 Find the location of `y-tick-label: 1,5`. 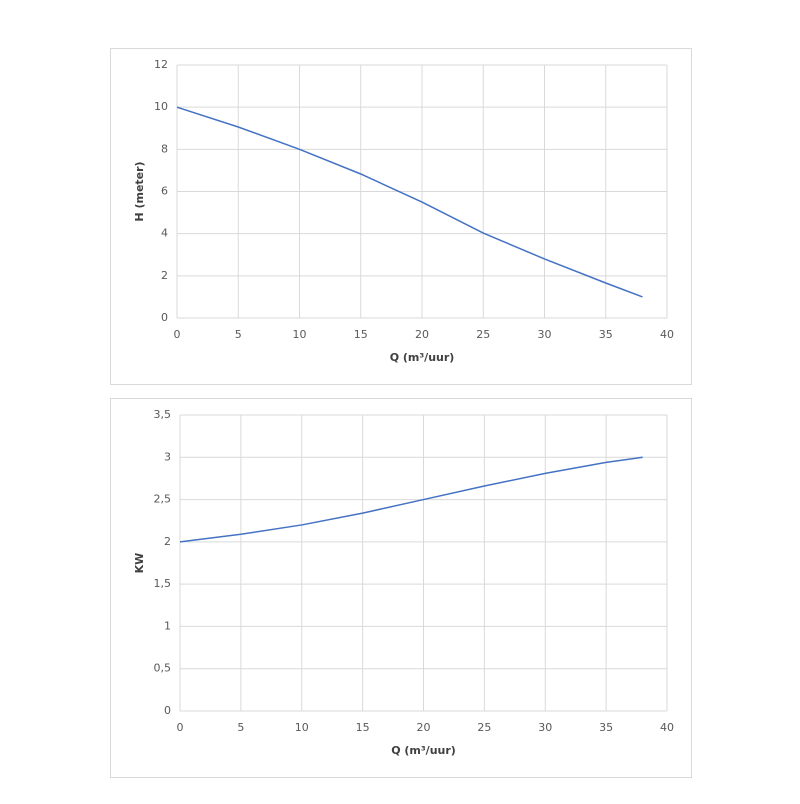

y-tick-label: 1,5 is located at coordinates (163, 583).